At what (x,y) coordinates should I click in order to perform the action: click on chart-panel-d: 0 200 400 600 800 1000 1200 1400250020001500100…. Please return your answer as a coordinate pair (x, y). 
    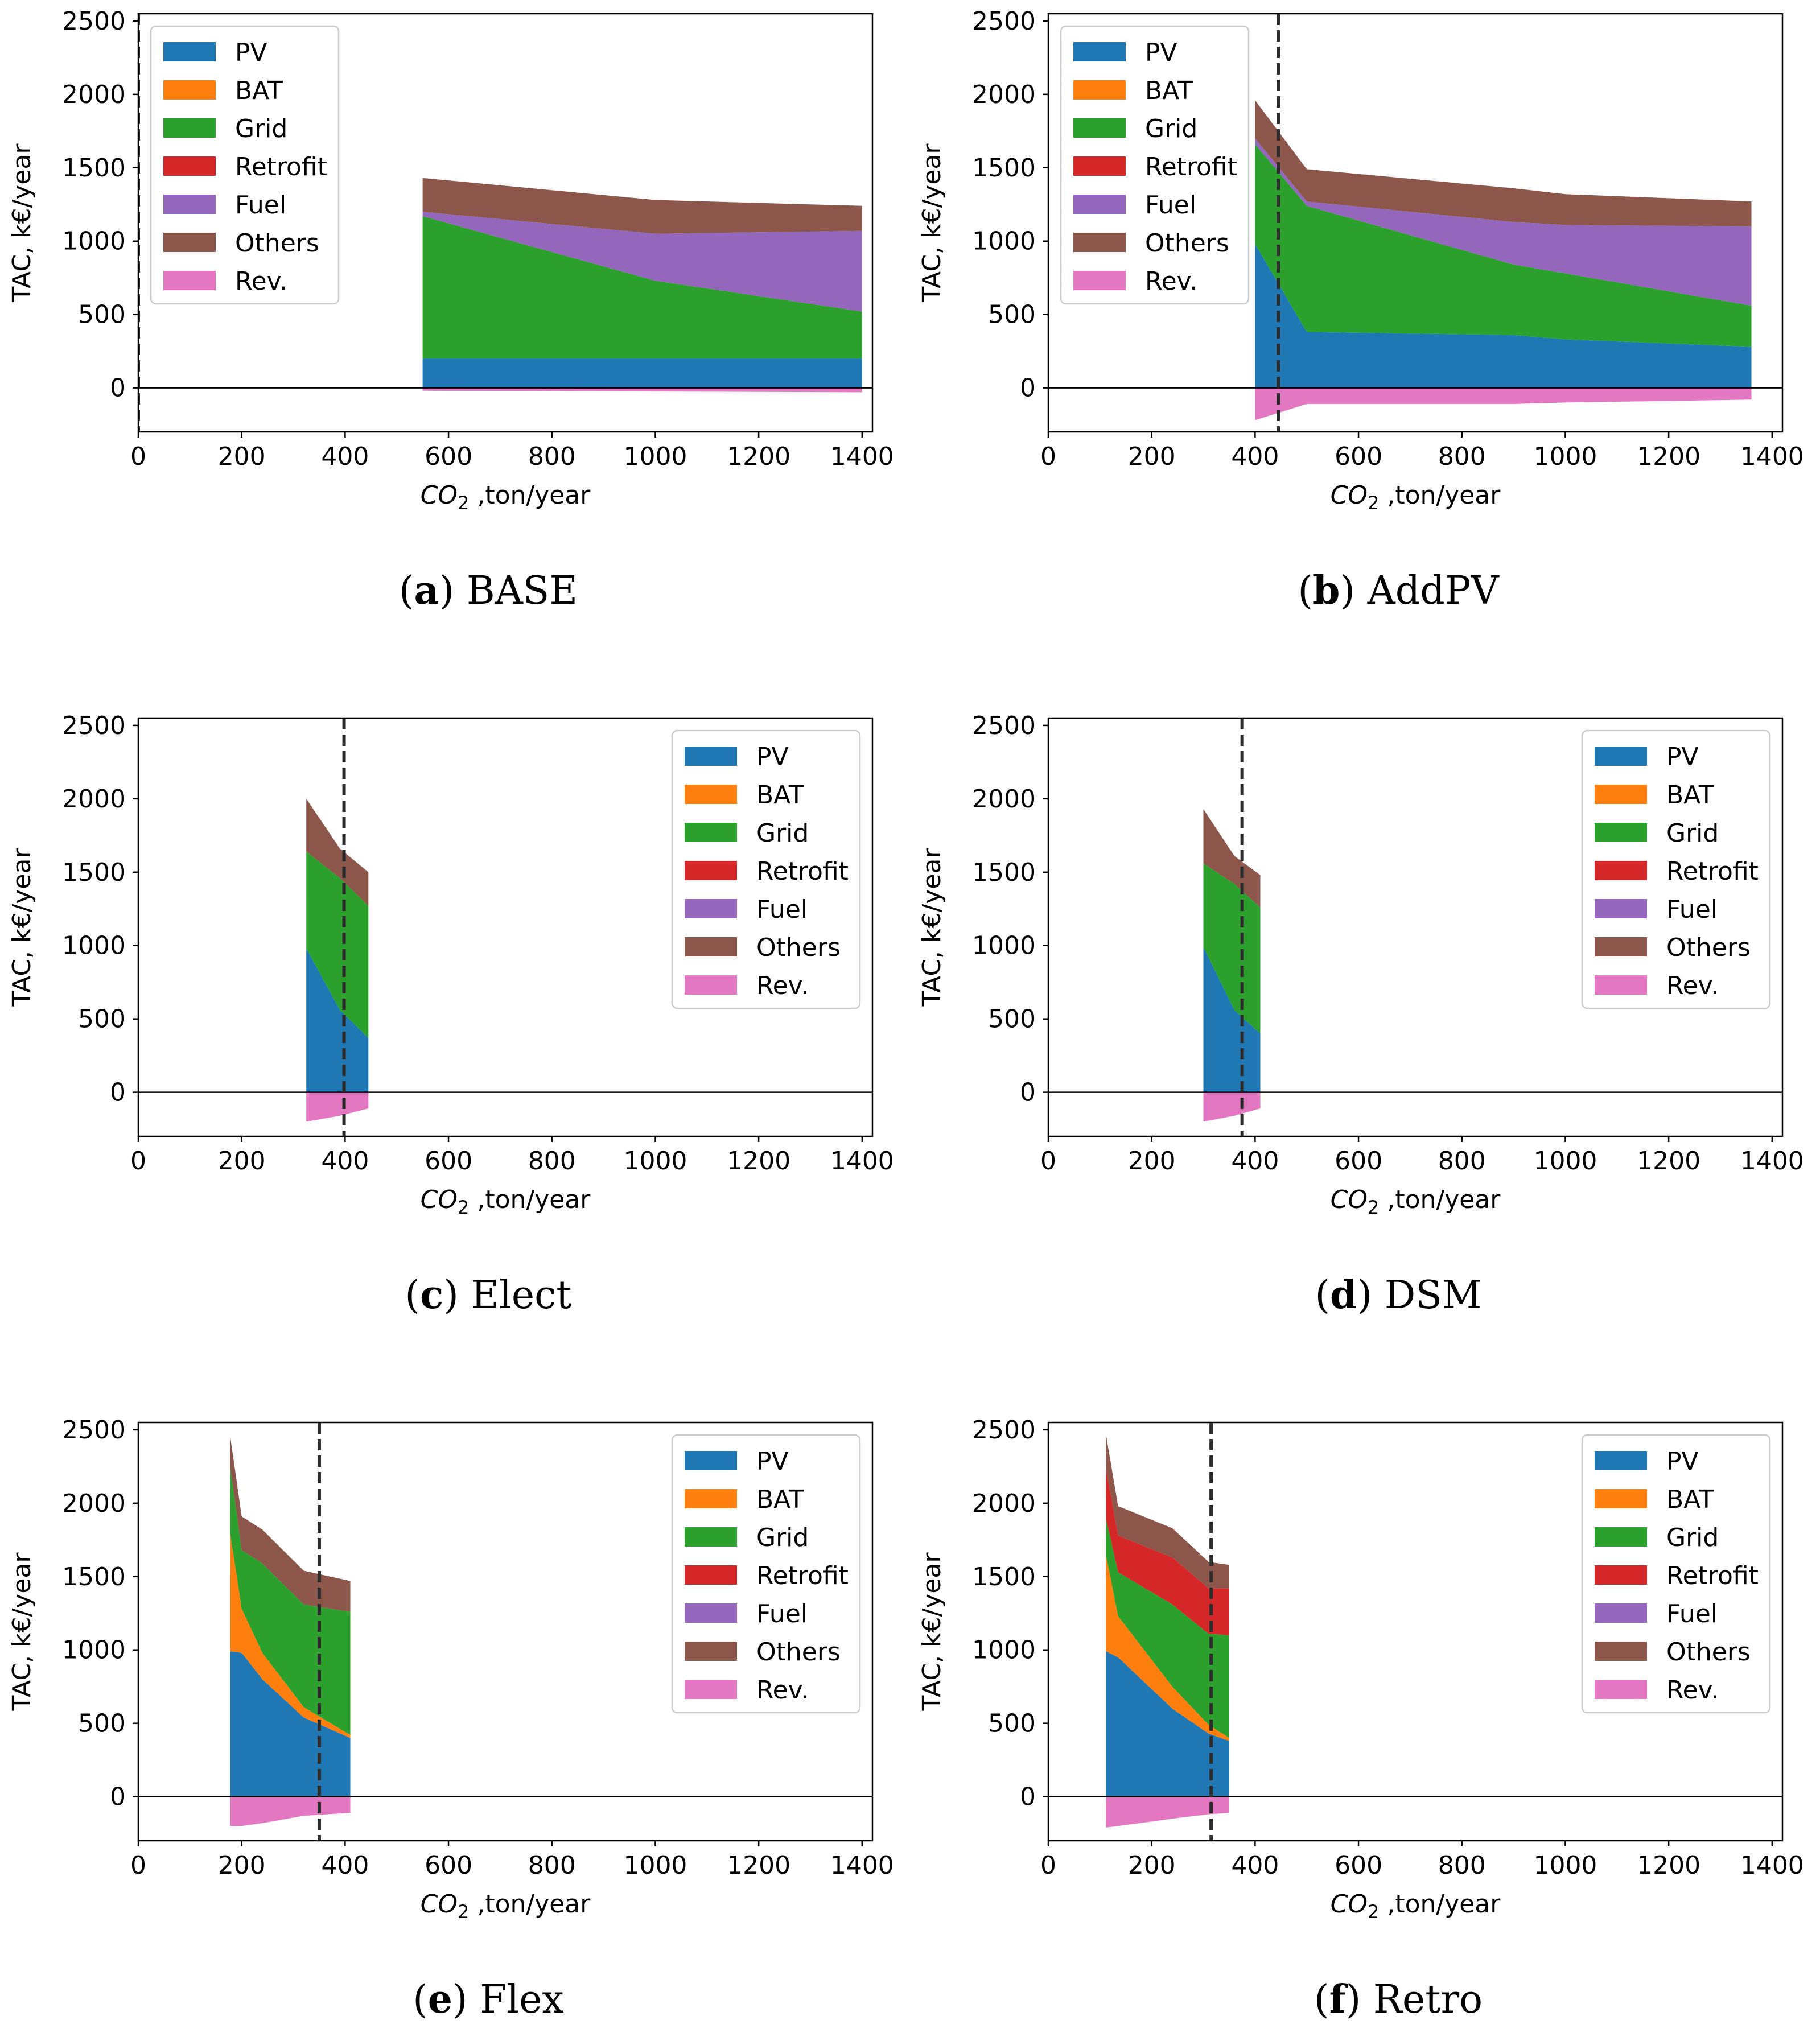
    Looking at the image, I should click on (1360, 1014).